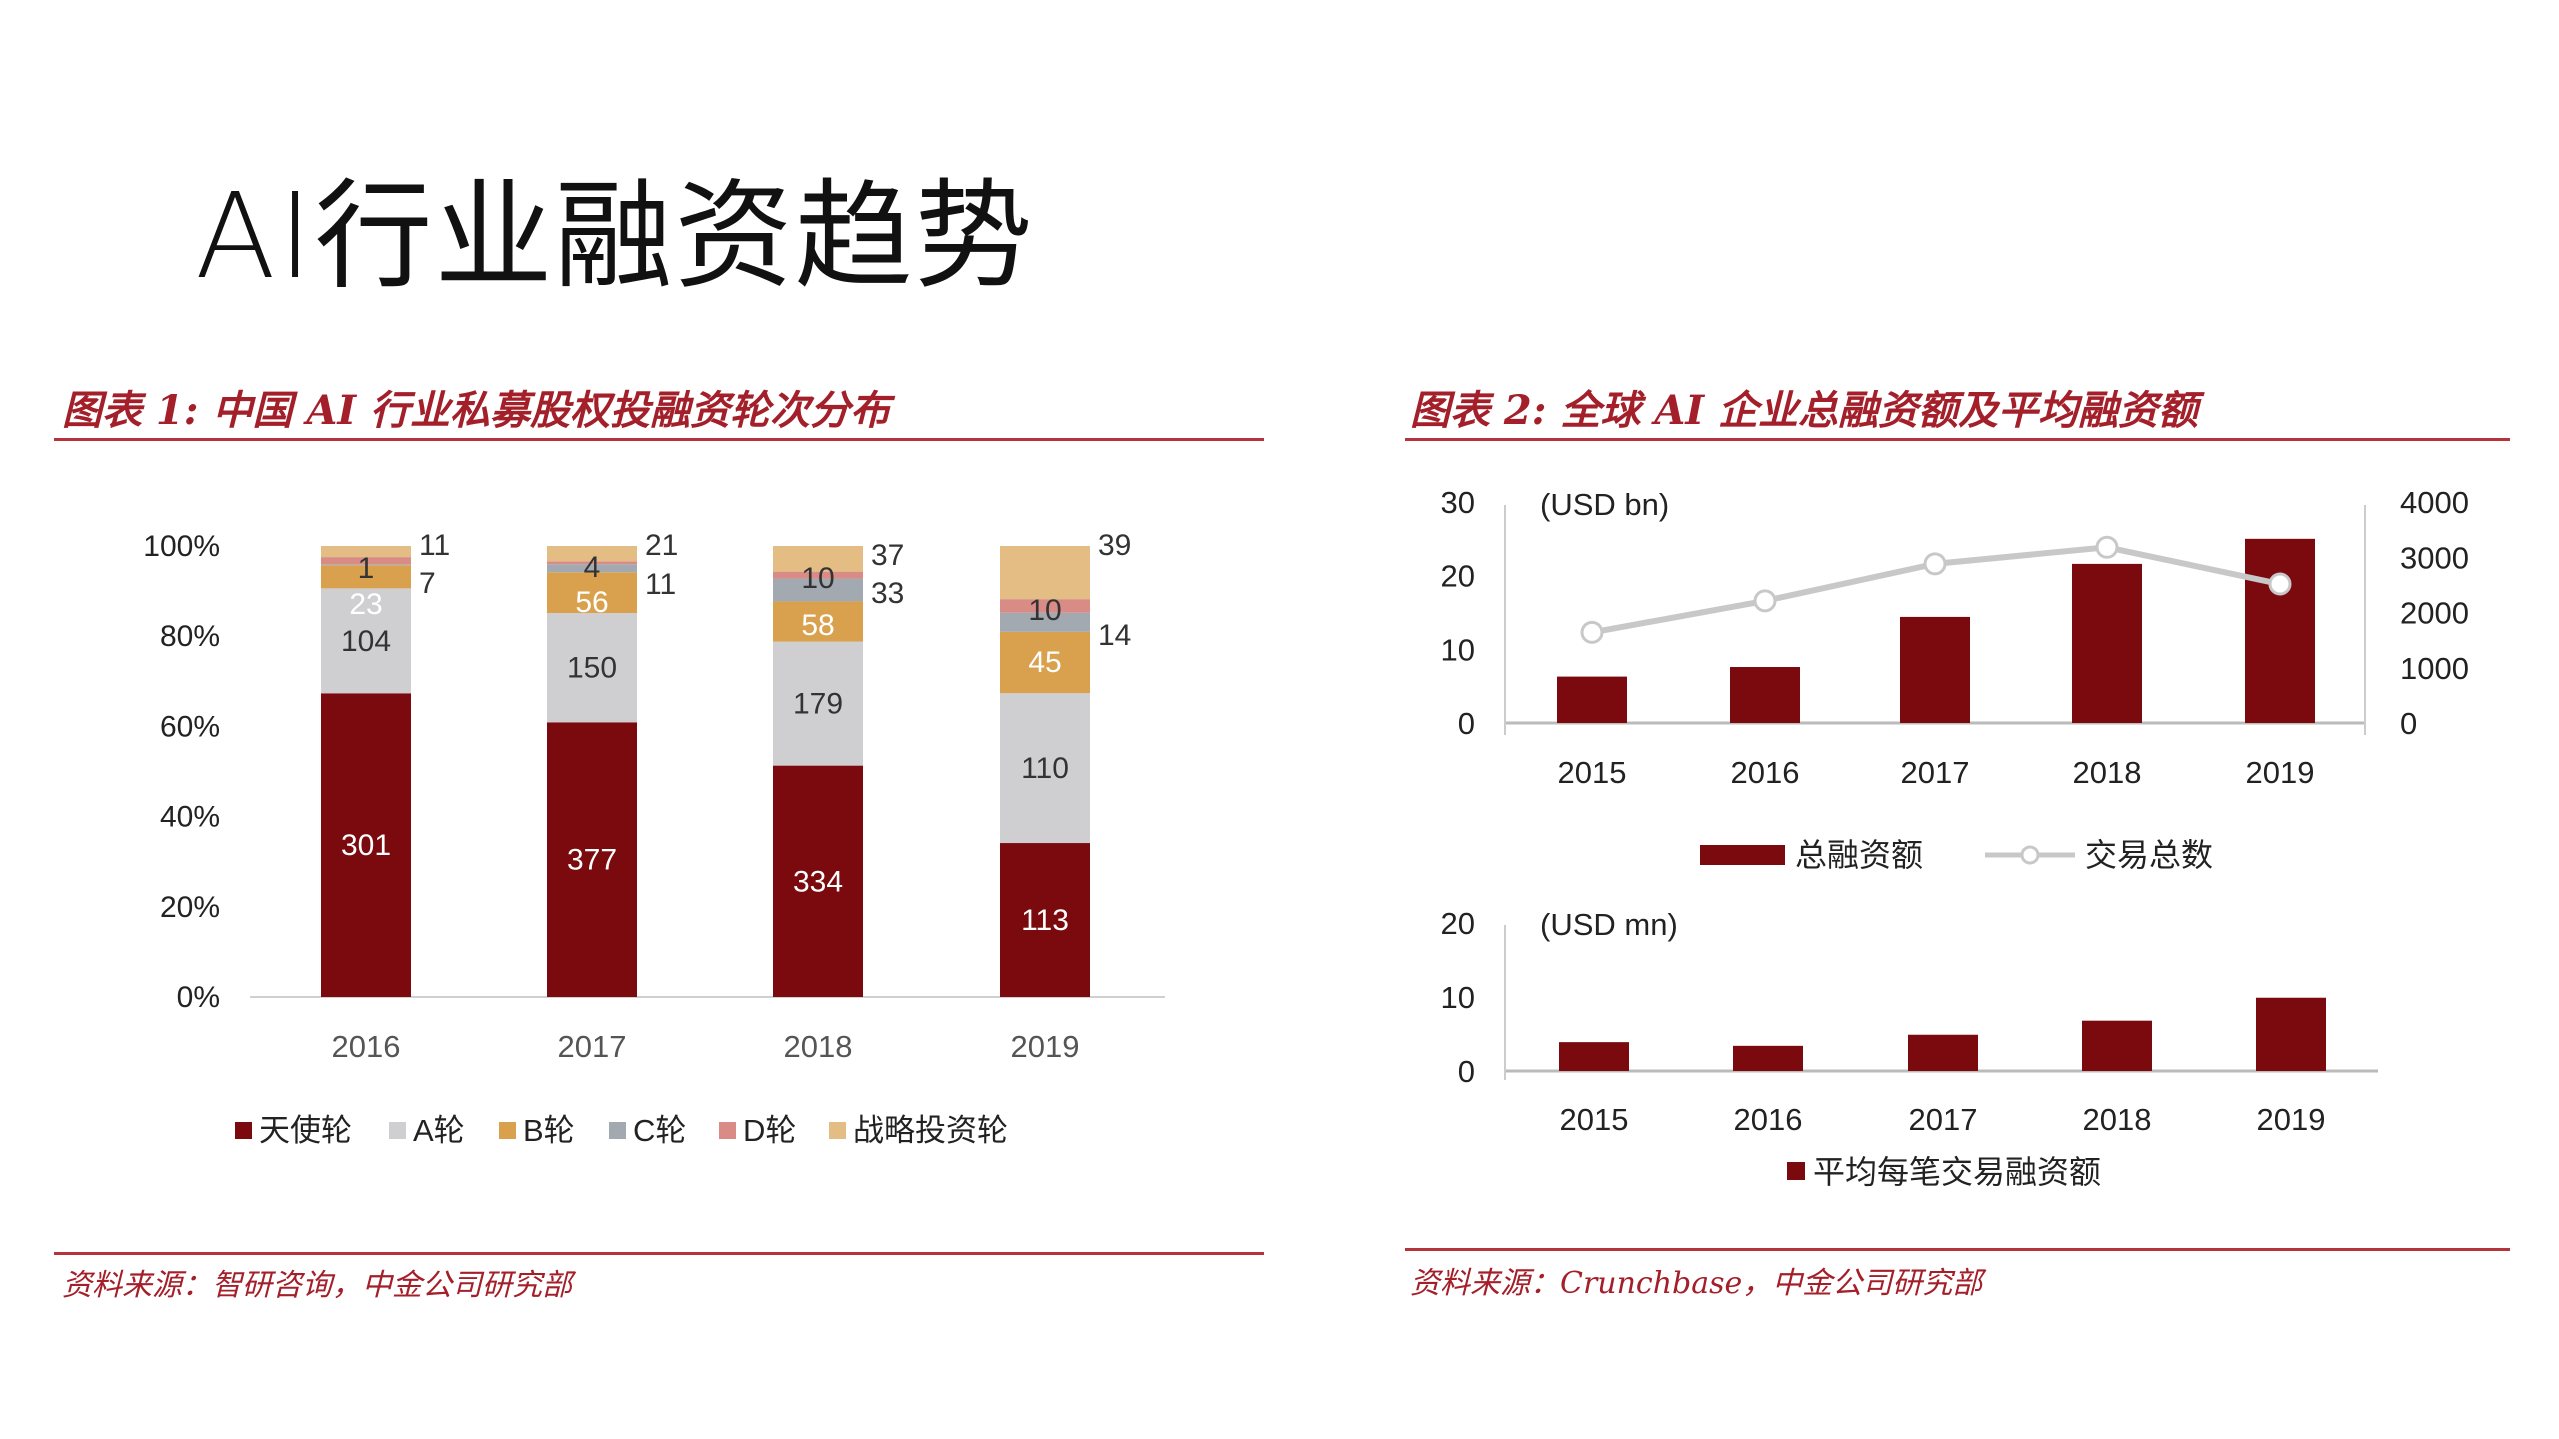 The image size is (2559, 1439). What do you see at coordinates (305, 1130) in the screenshot?
I see `legend-label: 天使轮` at bounding box center [305, 1130].